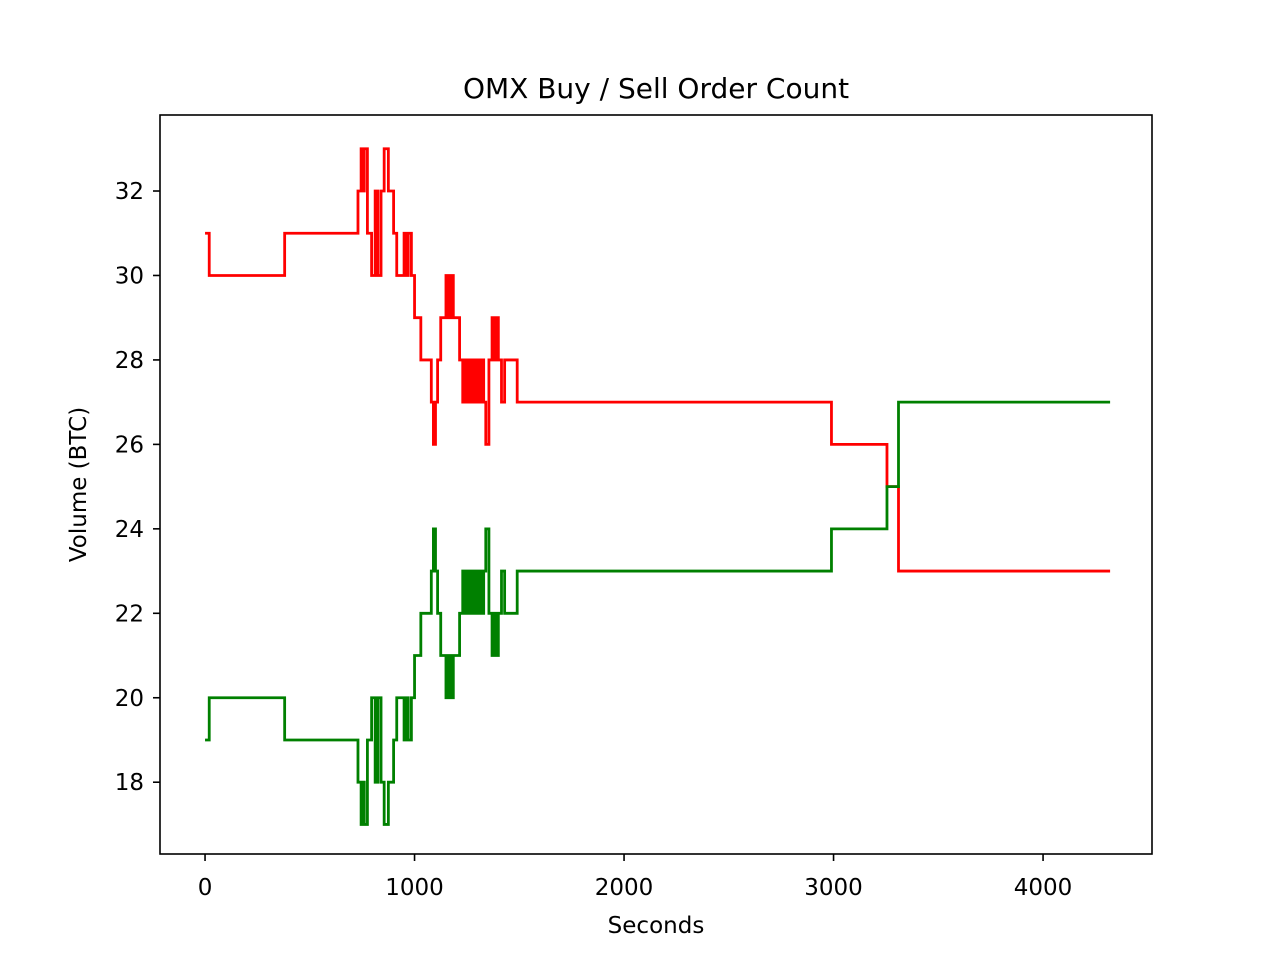 The width and height of the screenshot is (1280, 960). I want to click on y-tick-label: 32, so click(129, 192).